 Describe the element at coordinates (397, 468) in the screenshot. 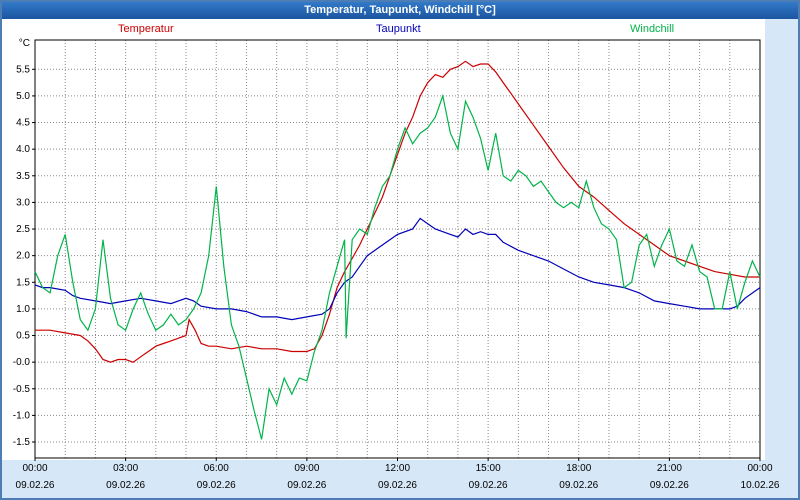

I see `svg-text: 12:00` at that location.